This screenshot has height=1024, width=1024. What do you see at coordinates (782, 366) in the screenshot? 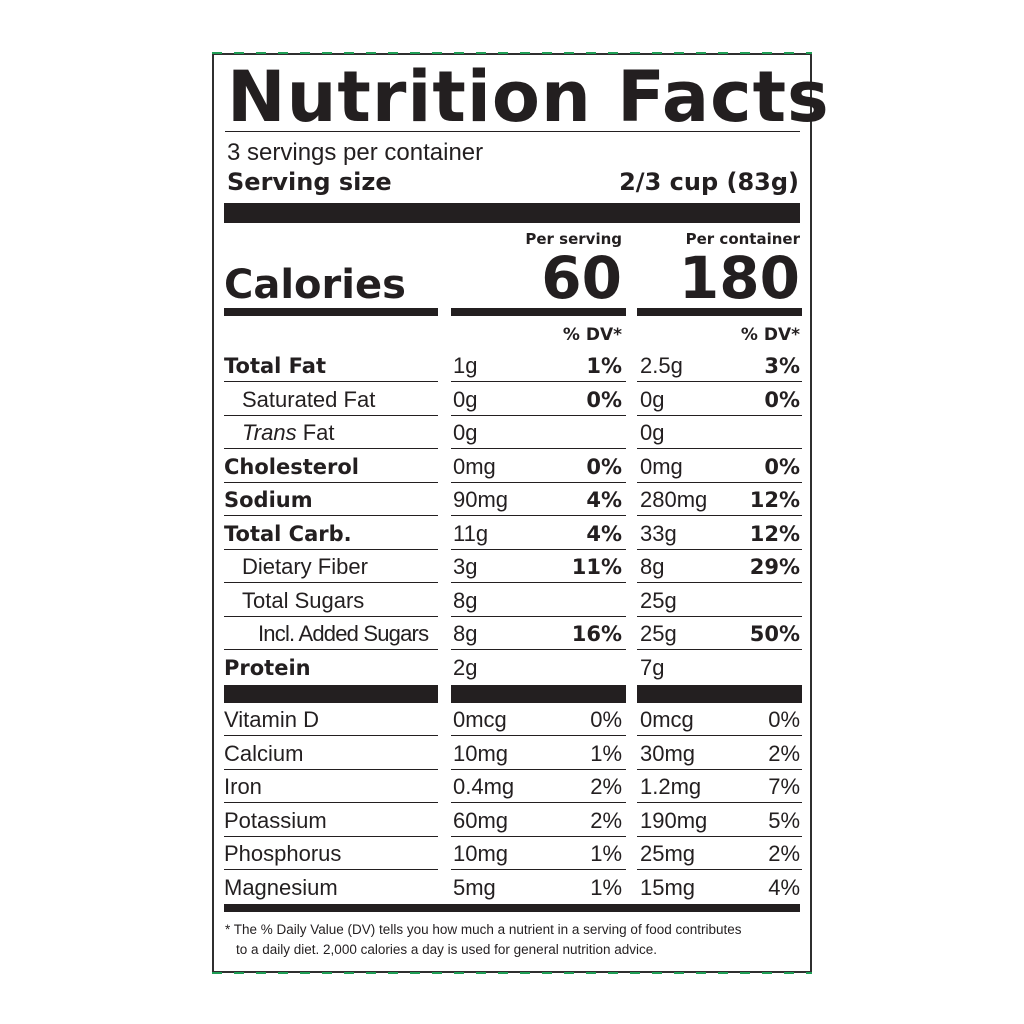
I see `container-dv: 3%` at bounding box center [782, 366].